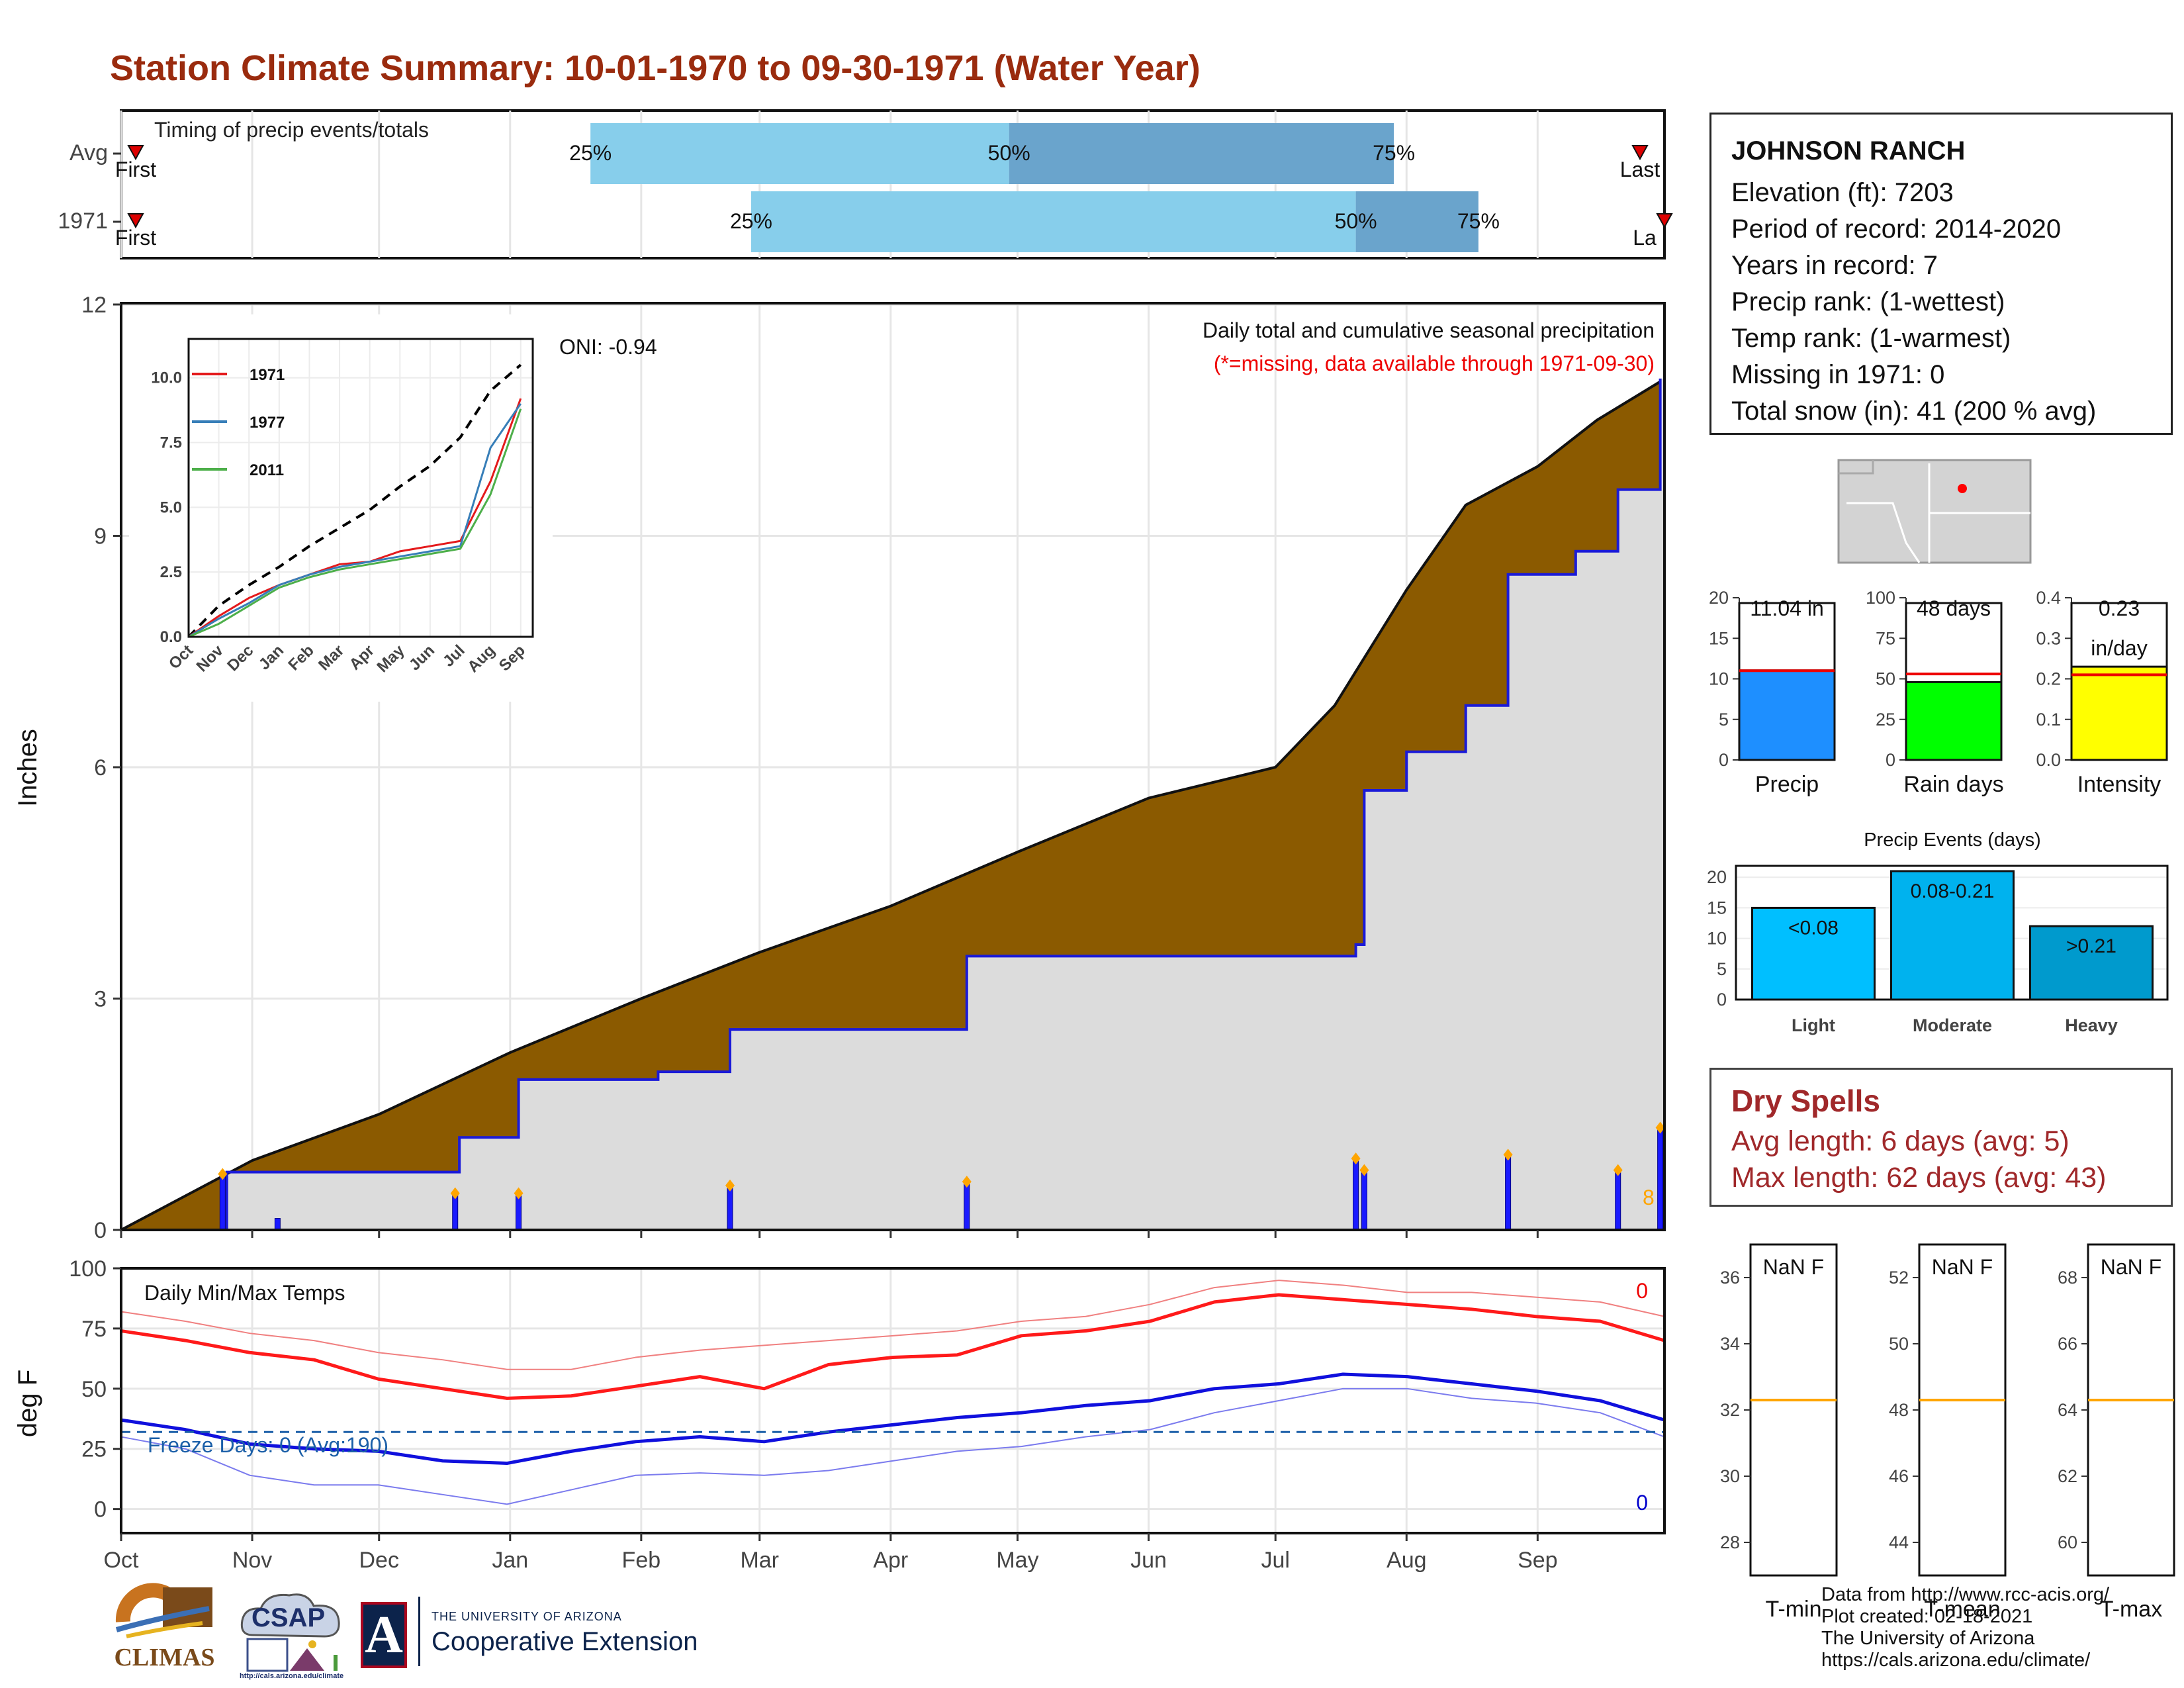 The height and width of the screenshot is (1688, 2184). What do you see at coordinates (291, 1637) in the screenshot?
I see `csap-logo: CSAP http://cals.arizona.edu/climate` at bounding box center [291, 1637].